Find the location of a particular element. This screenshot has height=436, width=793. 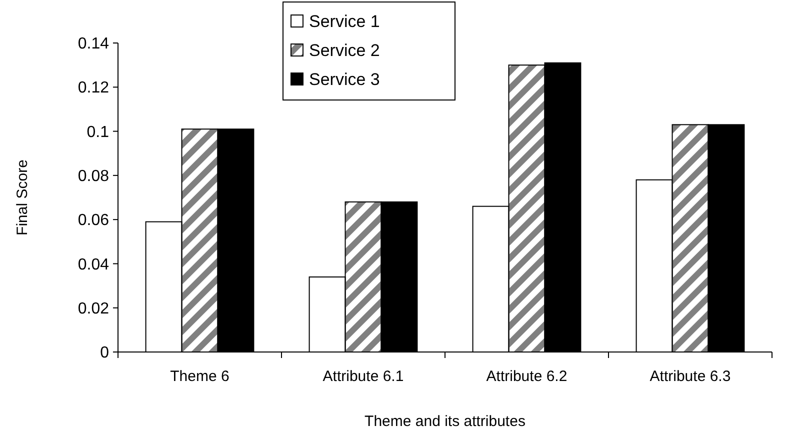

y-tick-label: 0 is located at coordinates (105, 353).